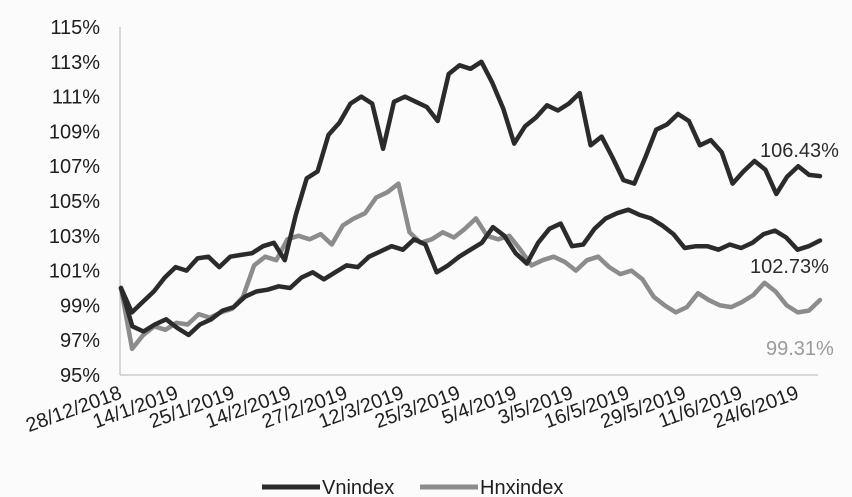  Describe the element at coordinates (74, 202) in the screenshot. I see `y-tick-label: 105%` at that location.